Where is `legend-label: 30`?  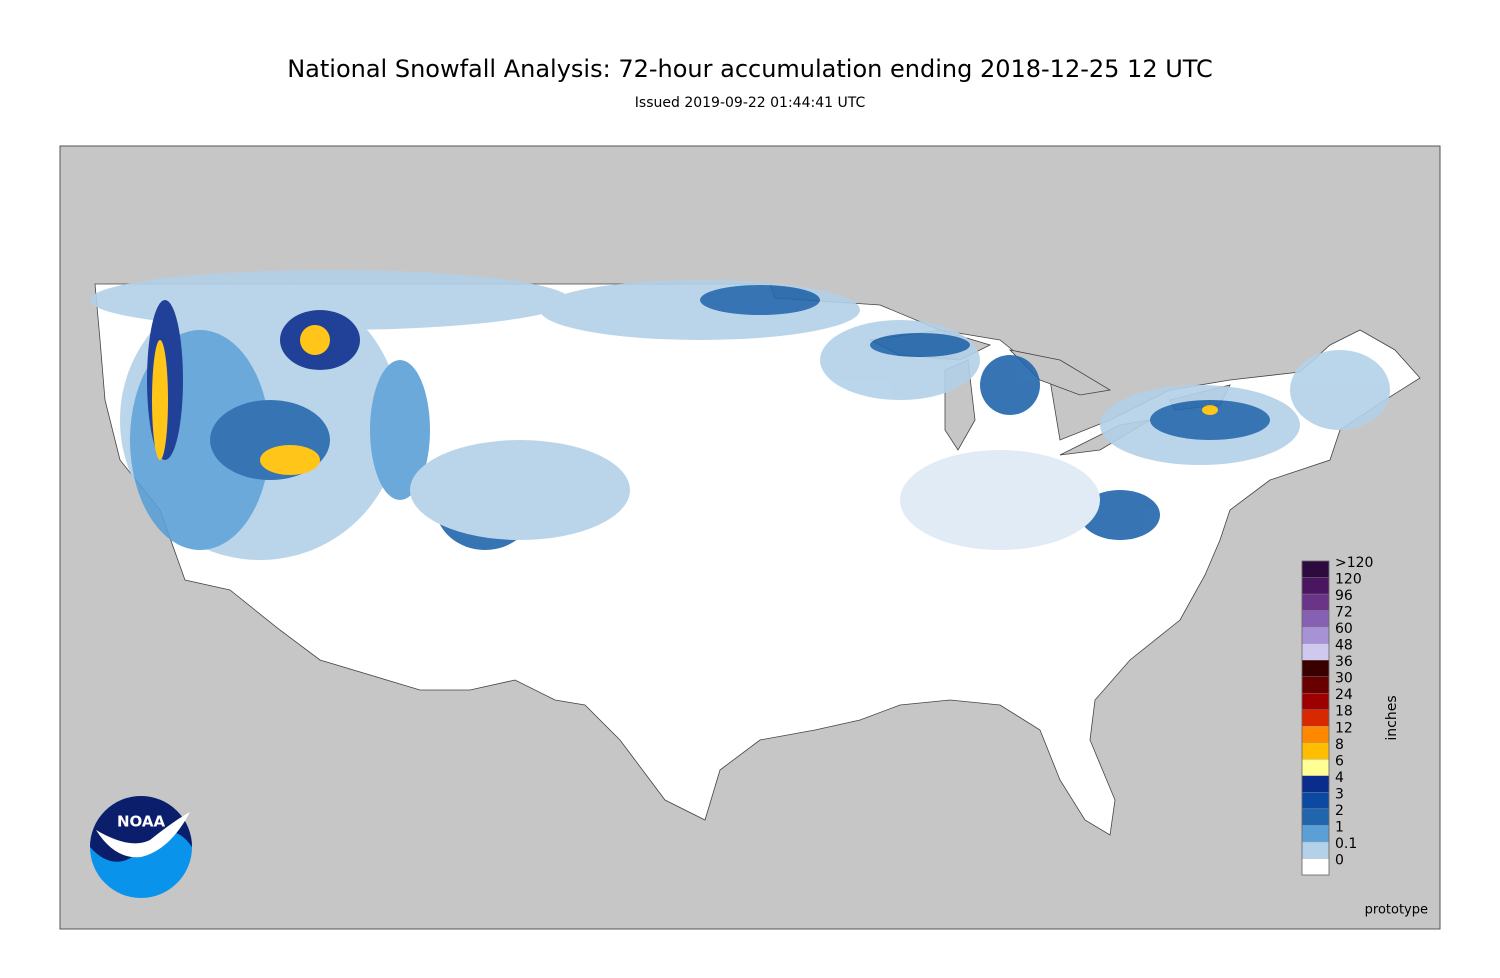 legend-label: 30 is located at coordinates (1344, 679).